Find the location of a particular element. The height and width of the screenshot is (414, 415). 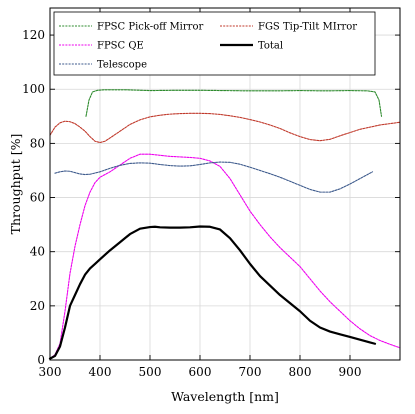

y-tick-label-1: 20 is located at coordinates (37, 306).